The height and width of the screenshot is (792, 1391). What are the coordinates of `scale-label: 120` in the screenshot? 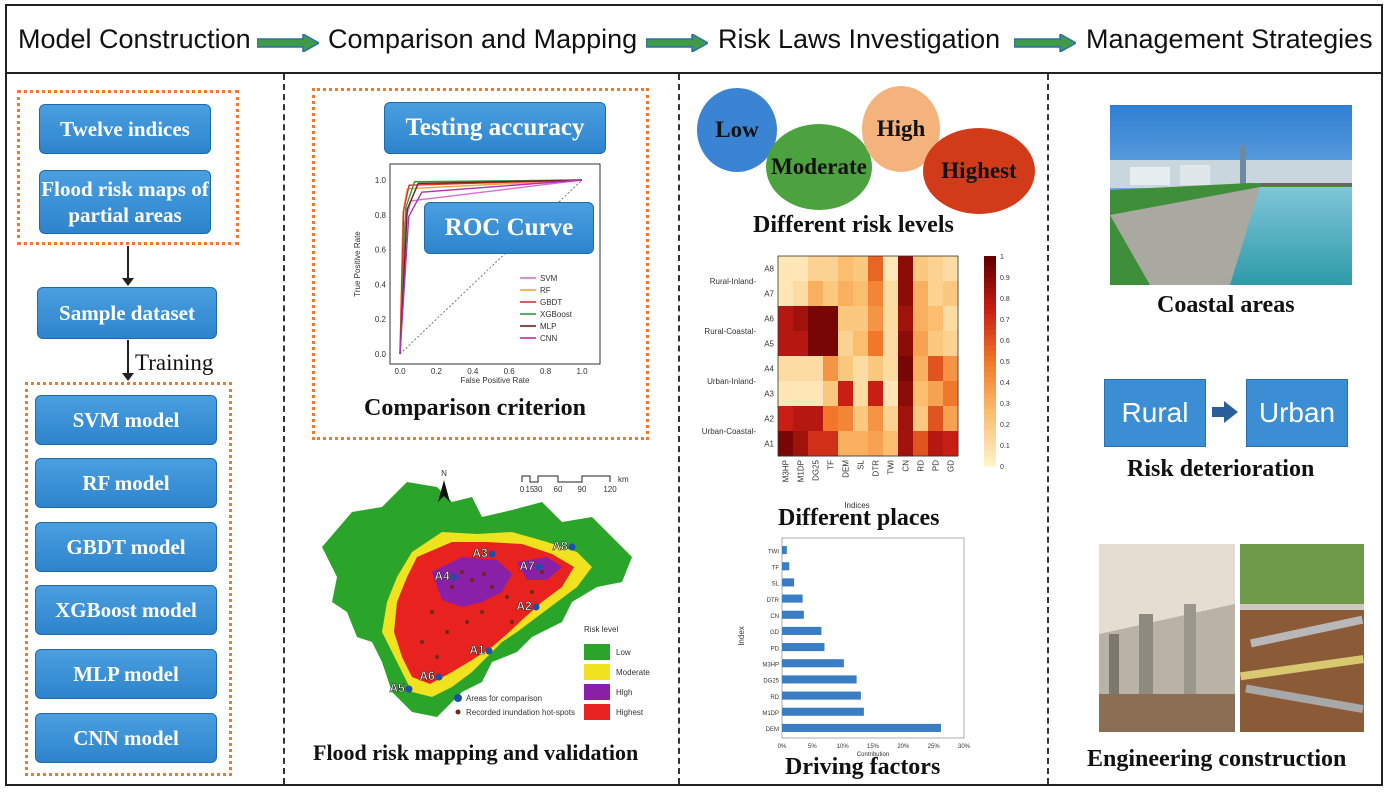 It's located at (610, 489).